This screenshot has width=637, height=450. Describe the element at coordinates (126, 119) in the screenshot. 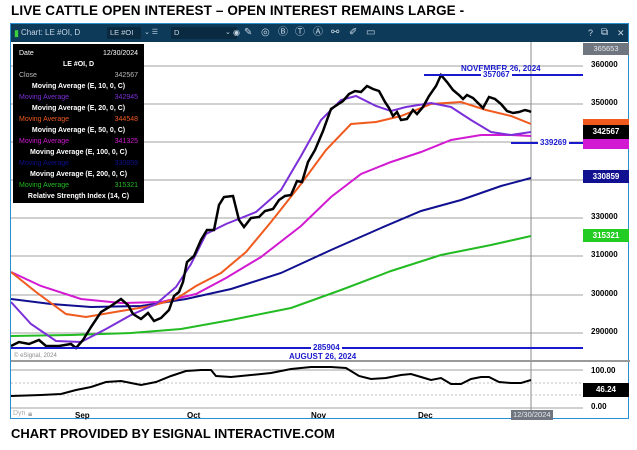

I see `legend-study-value: 344548` at that location.